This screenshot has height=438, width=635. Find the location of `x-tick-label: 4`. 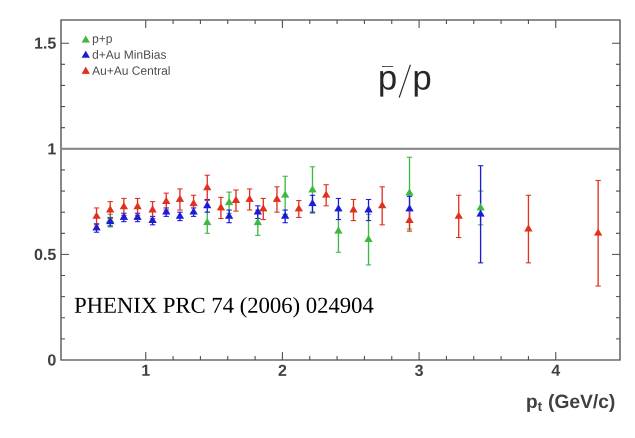

x-tick-label: 4 is located at coordinates (556, 370).